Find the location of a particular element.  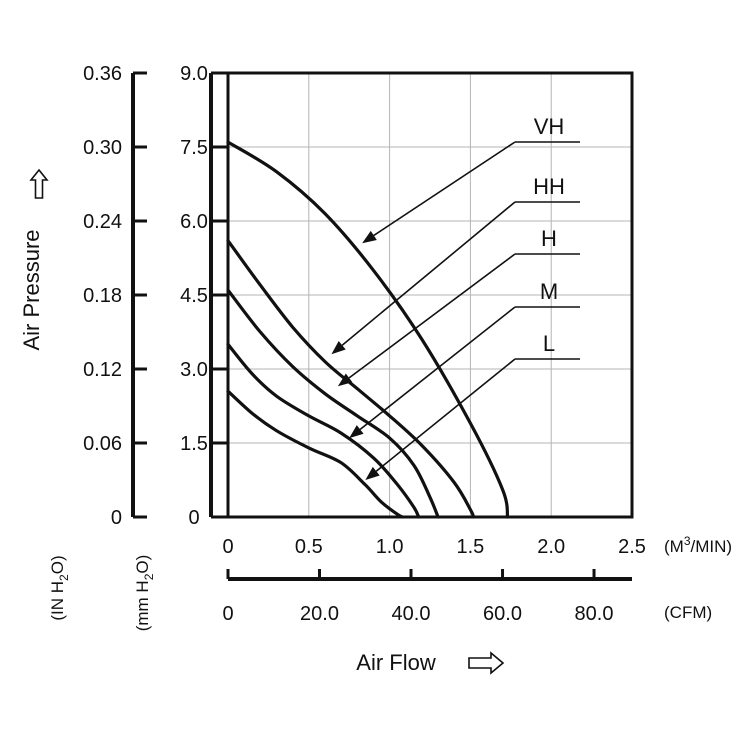

x-secondary-tick-label: 40.0 is located at coordinates (411, 614).